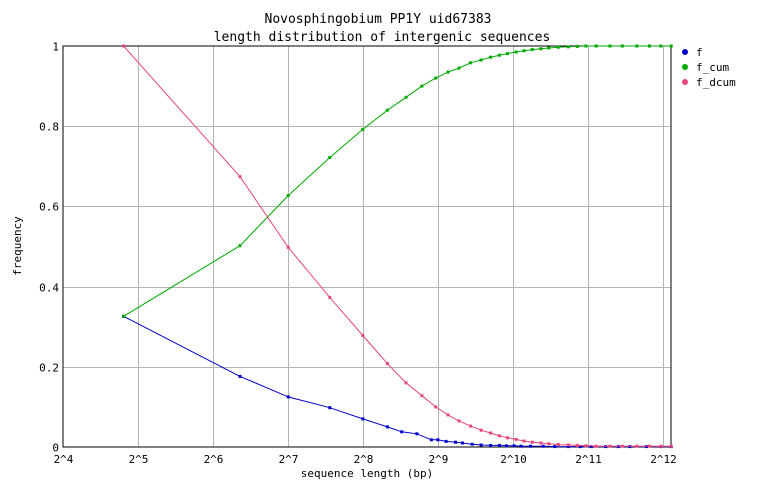  I want to click on x-axis-ticks: 2^4 2^5 2^6 2^7 2^8 2^9 2^10 2^11 2^12, so click(365, 459).